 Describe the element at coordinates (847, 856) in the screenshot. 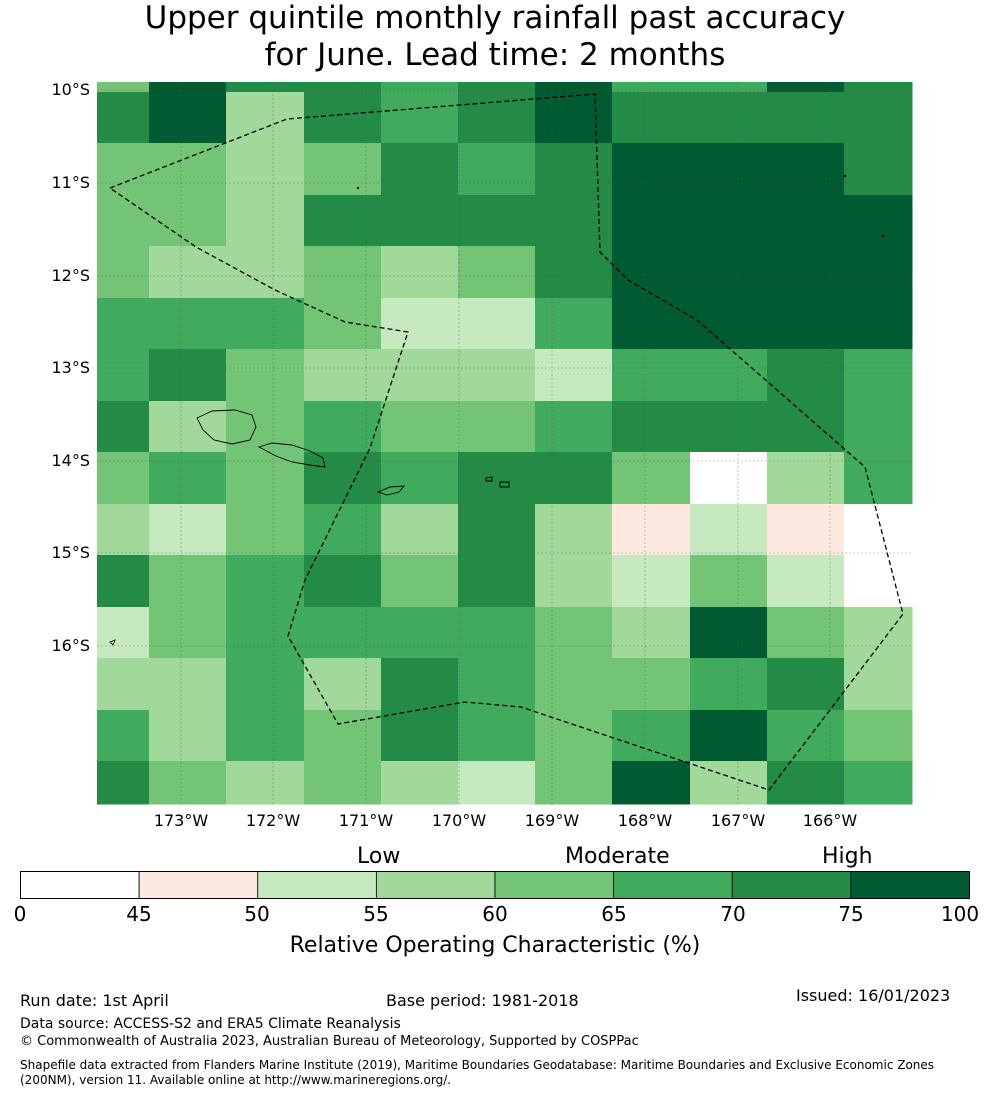

I see `legend-category-high: High` at that location.